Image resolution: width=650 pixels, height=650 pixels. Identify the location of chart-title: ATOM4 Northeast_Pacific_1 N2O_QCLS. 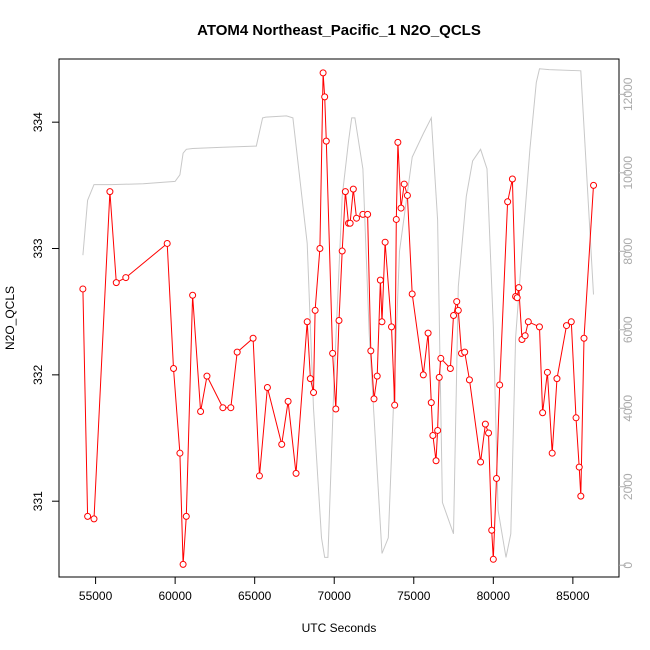
(339, 30).